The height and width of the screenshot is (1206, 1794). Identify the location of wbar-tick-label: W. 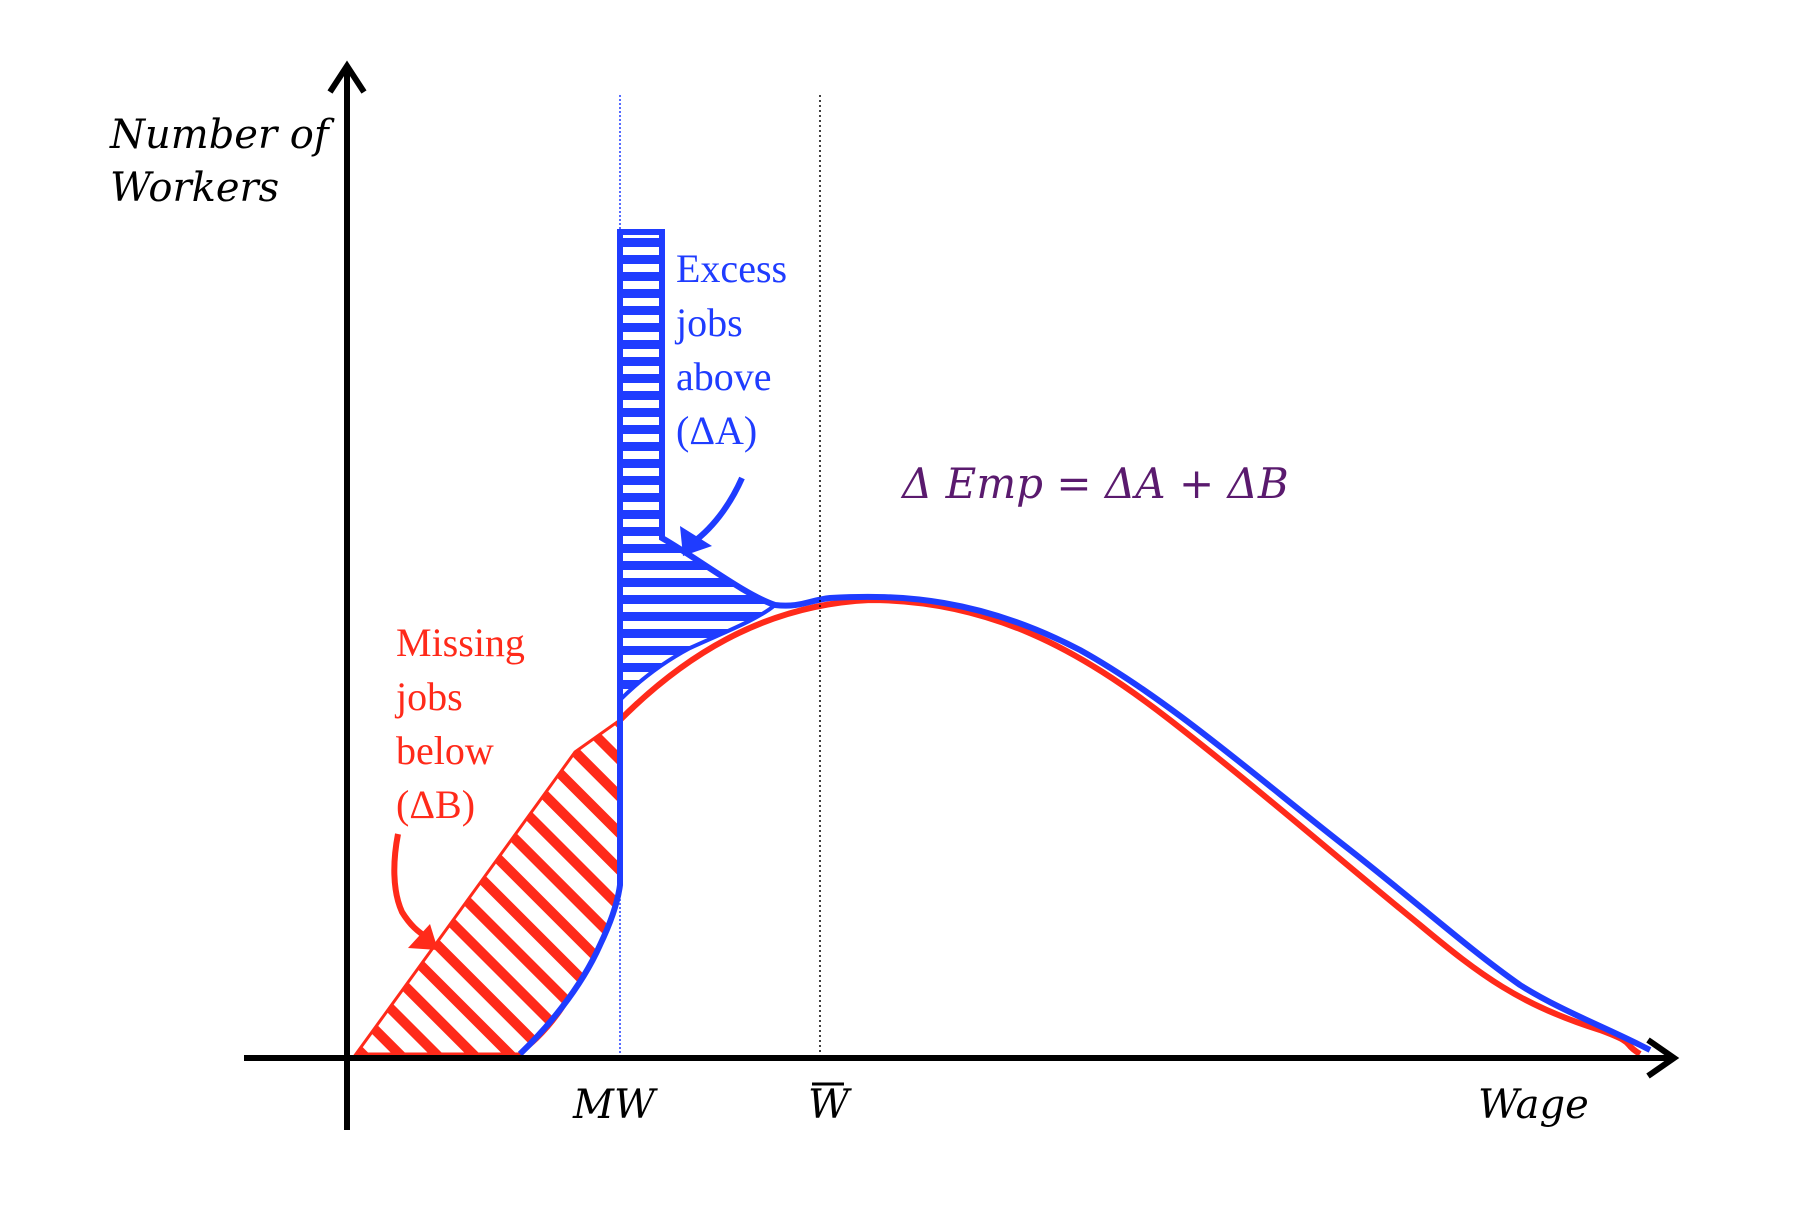
(830, 1105).